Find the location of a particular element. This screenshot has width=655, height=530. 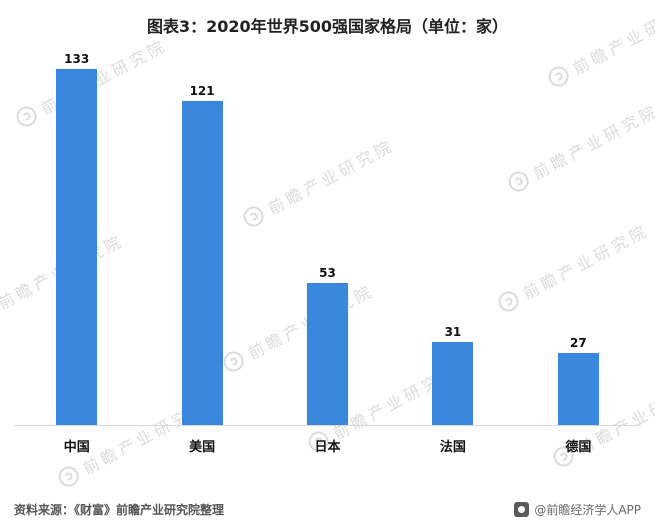

x-axis-label: 法国 is located at coordinates (452, 447).